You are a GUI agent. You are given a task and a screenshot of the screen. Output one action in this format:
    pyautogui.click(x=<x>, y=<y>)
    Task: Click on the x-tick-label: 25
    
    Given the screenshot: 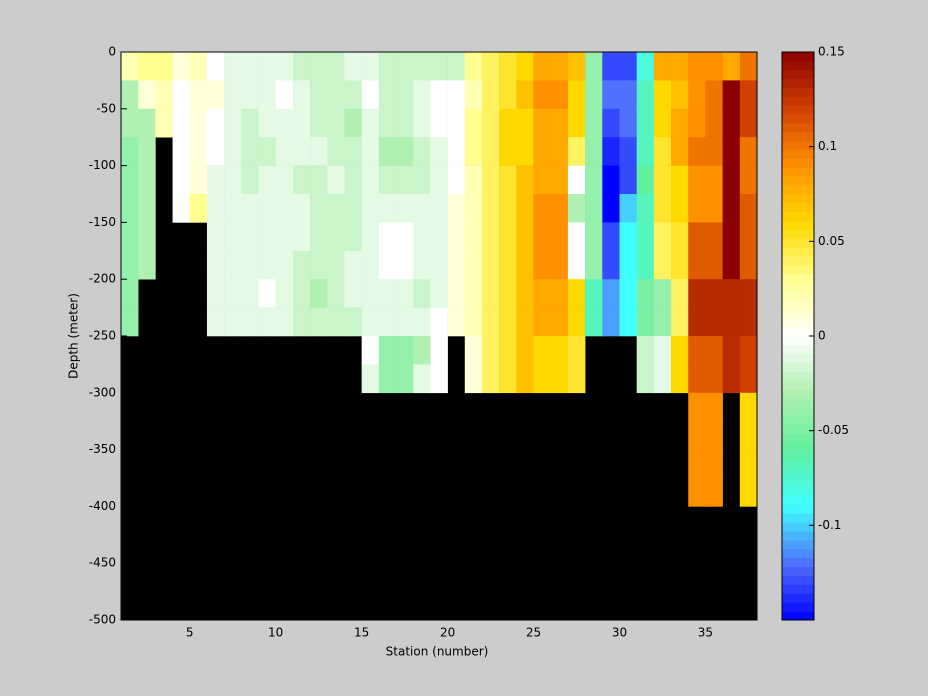 What is the action you would take?
    pyautogui.click(x=533, y=633)
    